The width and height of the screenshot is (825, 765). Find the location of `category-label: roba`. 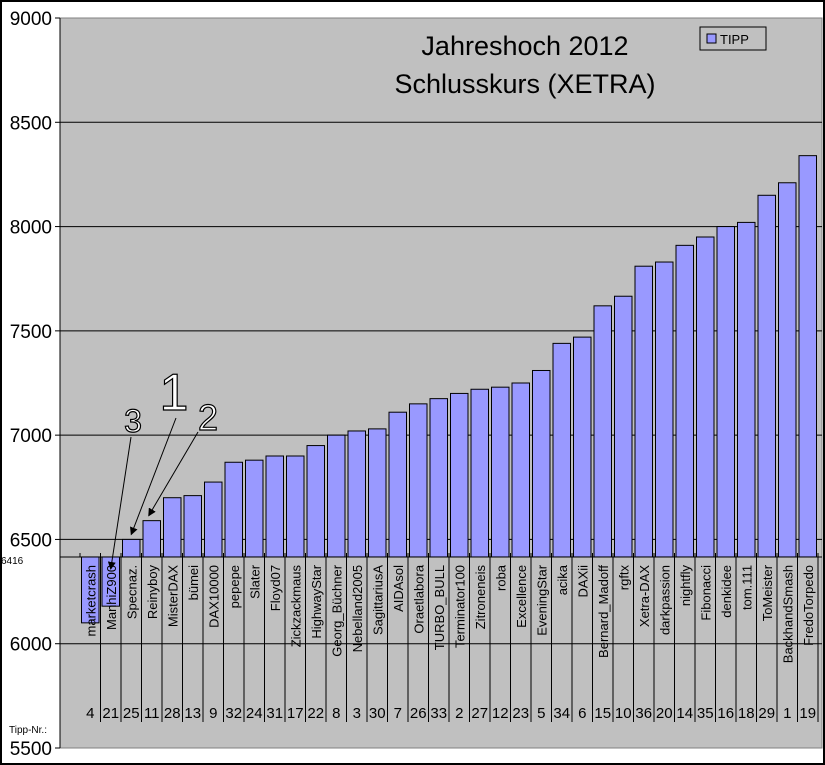

category-label: roba is located at coordinates (500, 577).